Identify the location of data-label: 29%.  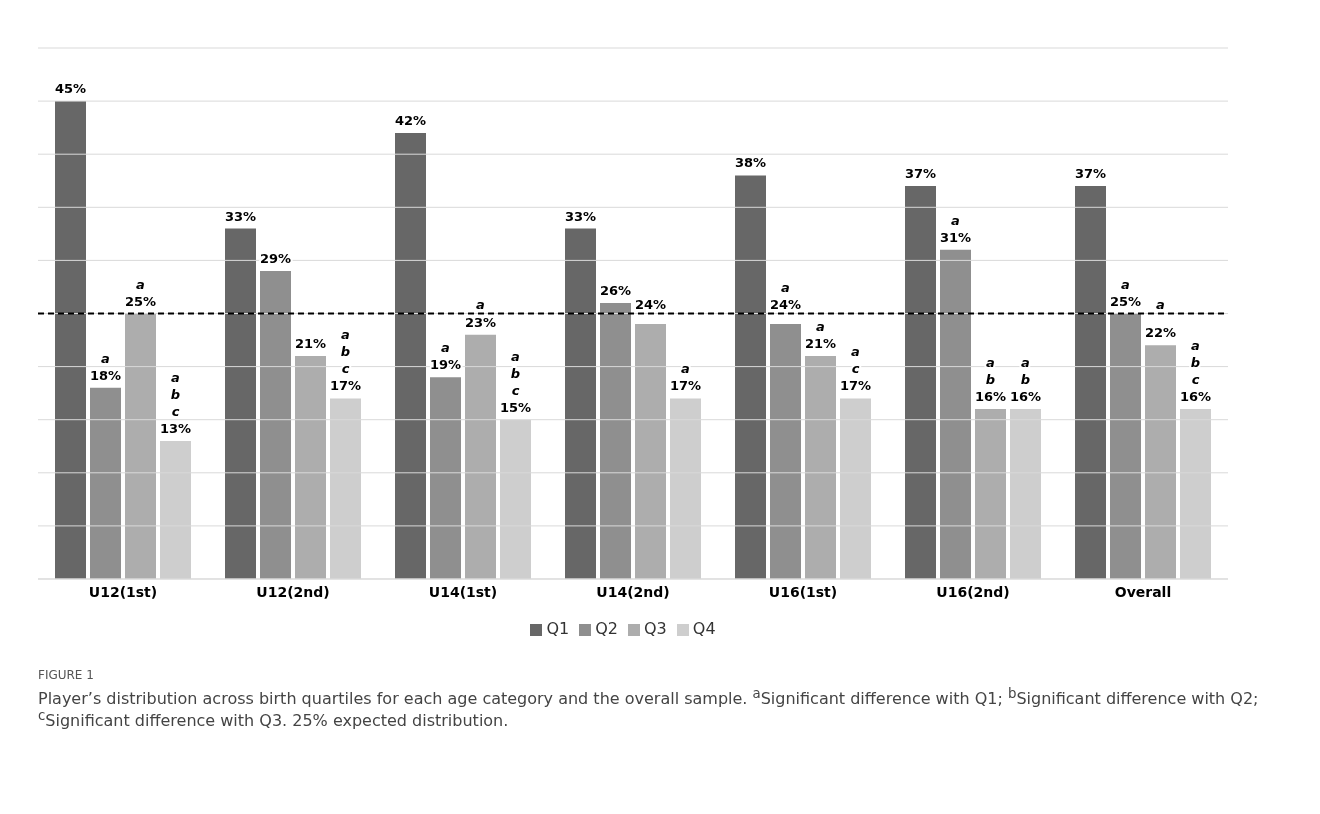
(275, 259).